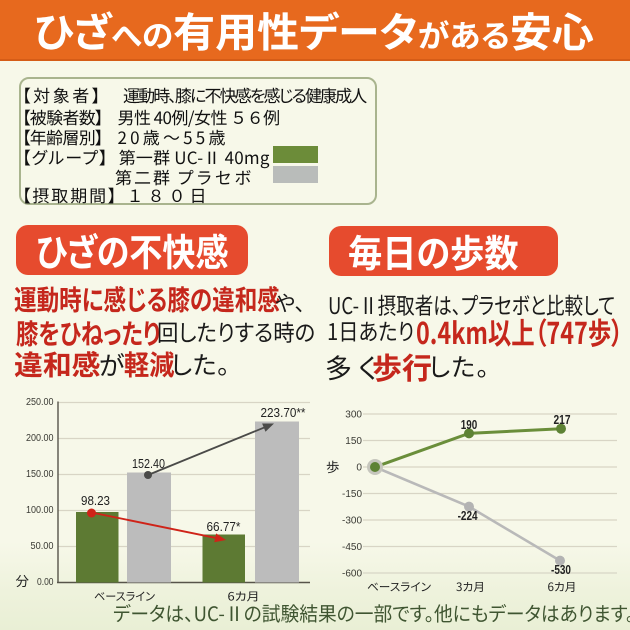  I want to click on svg-text: 250.00, so click(40, 402).